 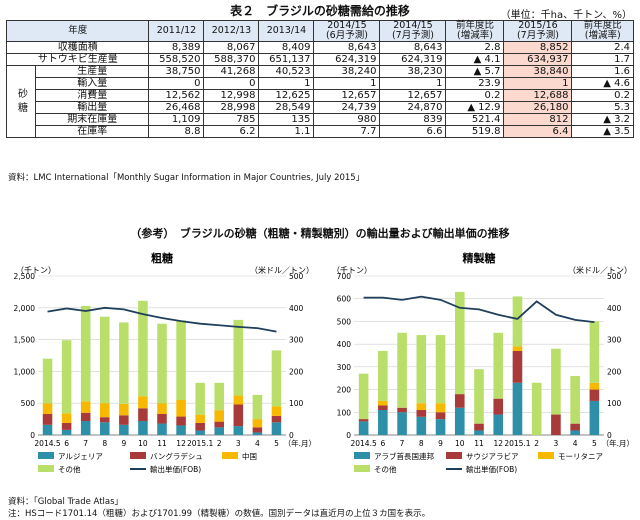 I want to click on table-cell: 28,549, so click(x=286, y=107).